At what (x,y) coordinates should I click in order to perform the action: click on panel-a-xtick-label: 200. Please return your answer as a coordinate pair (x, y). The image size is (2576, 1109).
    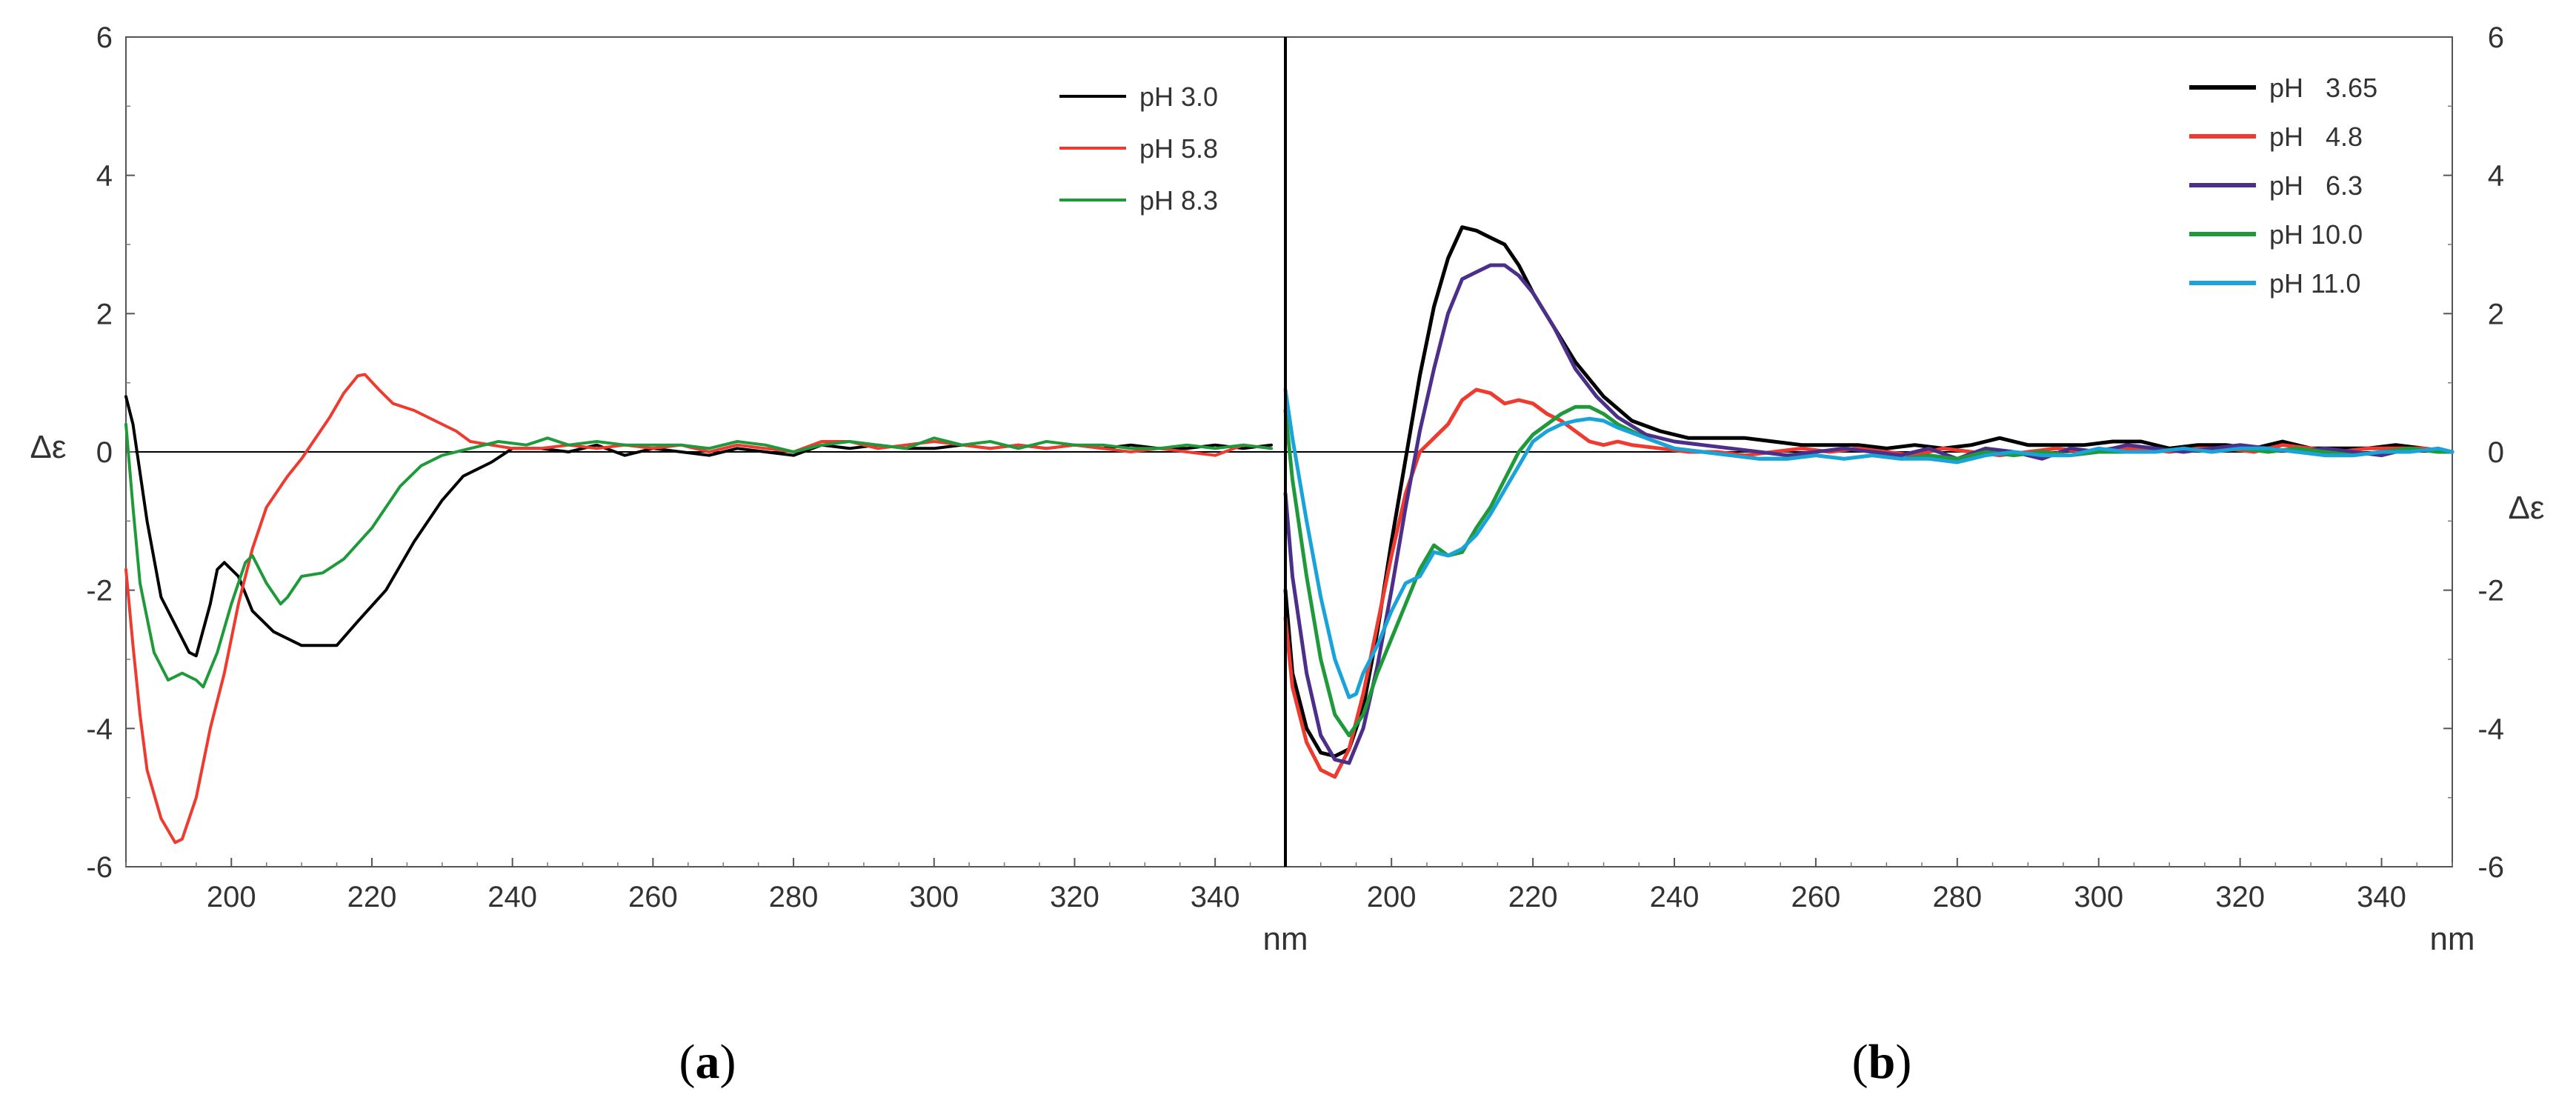
    Looking at the image, I should click on (231, 897).